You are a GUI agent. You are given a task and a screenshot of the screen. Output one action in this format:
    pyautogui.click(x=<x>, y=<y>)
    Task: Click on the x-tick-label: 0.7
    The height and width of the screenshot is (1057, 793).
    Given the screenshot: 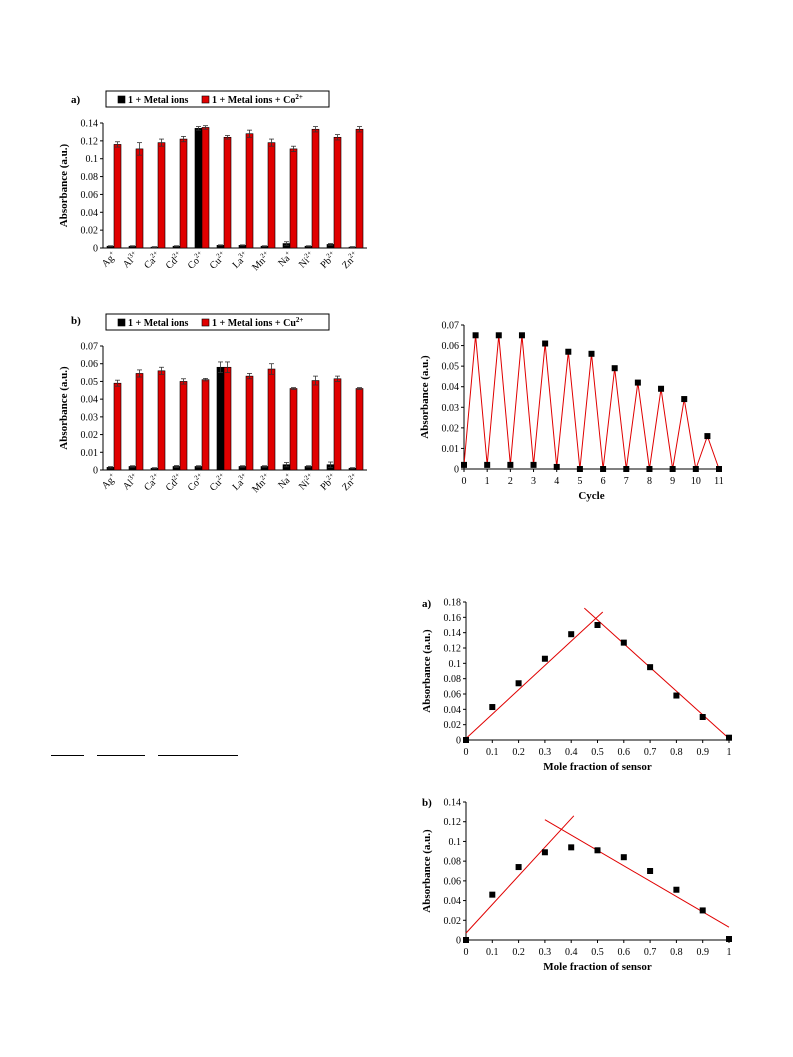 What is the action you would take?
    pyautogui.click(x=650, y=752)
    